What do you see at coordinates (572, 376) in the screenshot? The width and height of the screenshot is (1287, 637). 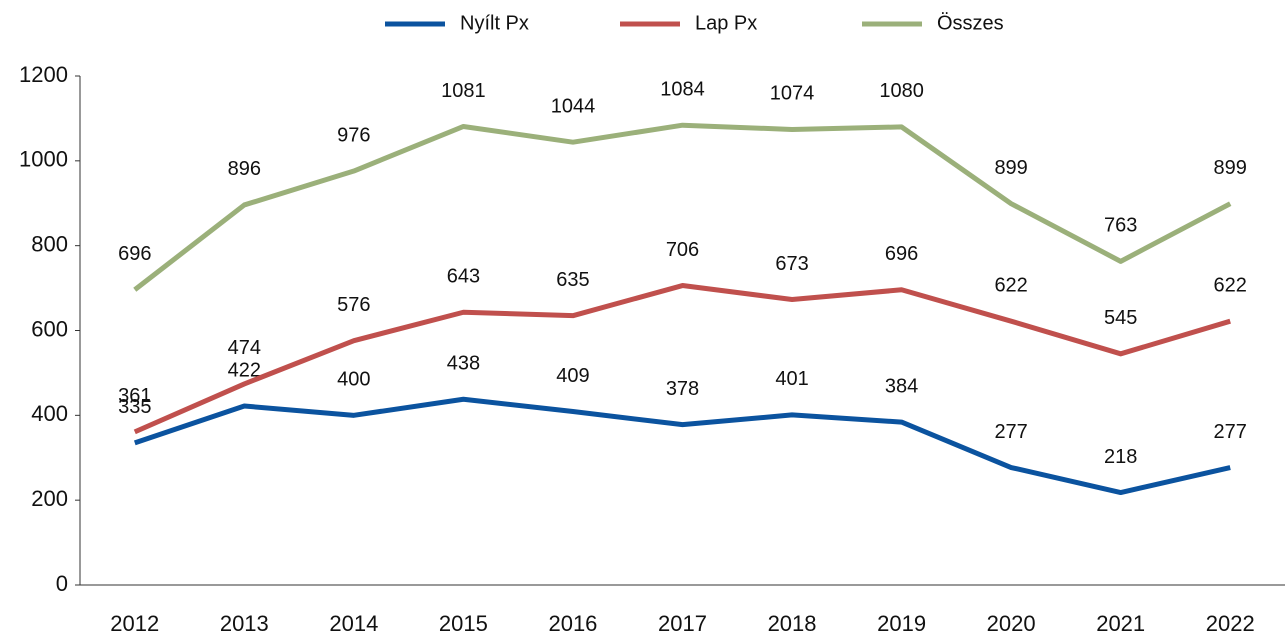 I see `data-label: 409` at bounding box center [572, 376].